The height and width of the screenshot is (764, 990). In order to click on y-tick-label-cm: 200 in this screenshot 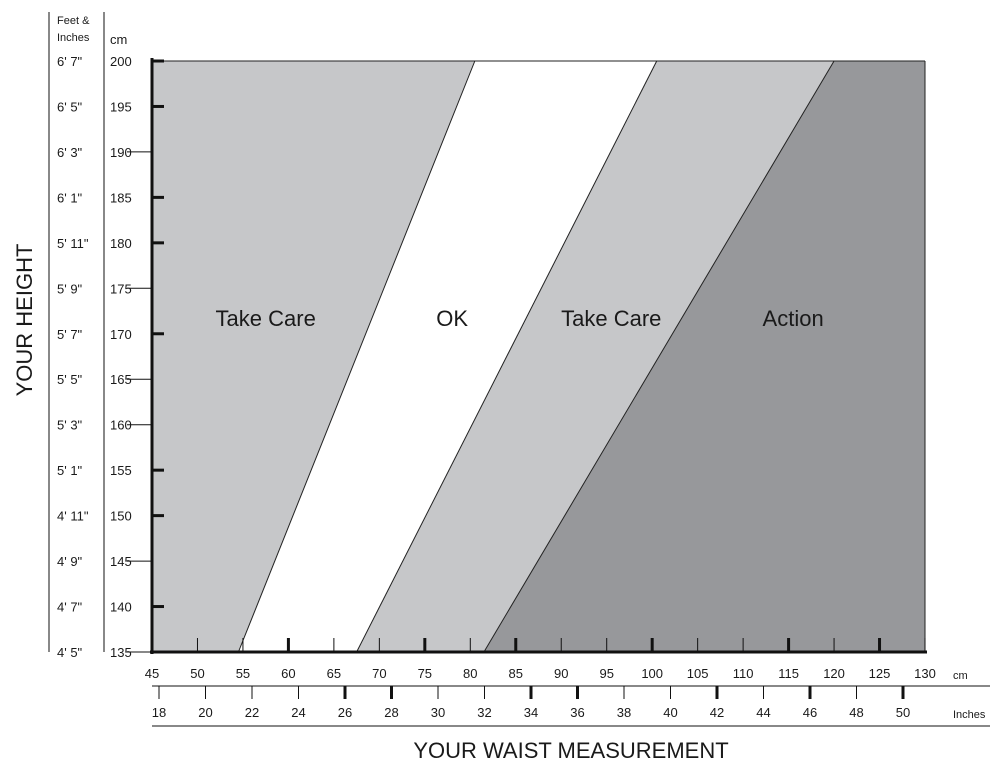, I will do `click(121, 61)`.